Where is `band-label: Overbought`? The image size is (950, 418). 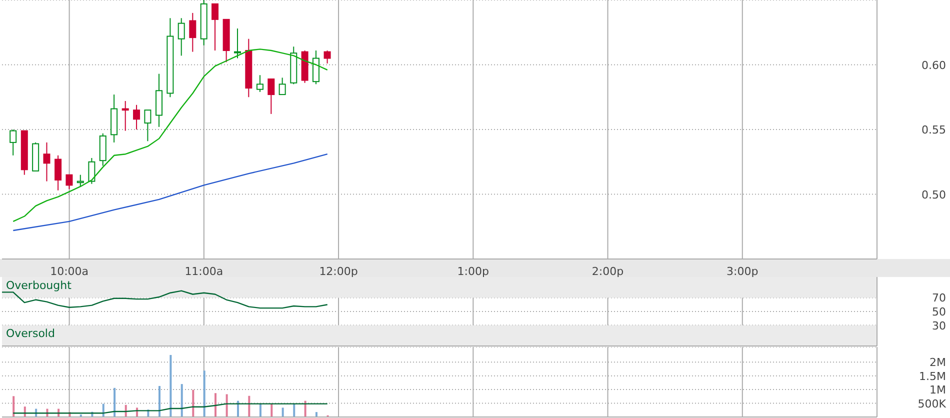 band-label: Overbought is located at coordinates (39, 285).